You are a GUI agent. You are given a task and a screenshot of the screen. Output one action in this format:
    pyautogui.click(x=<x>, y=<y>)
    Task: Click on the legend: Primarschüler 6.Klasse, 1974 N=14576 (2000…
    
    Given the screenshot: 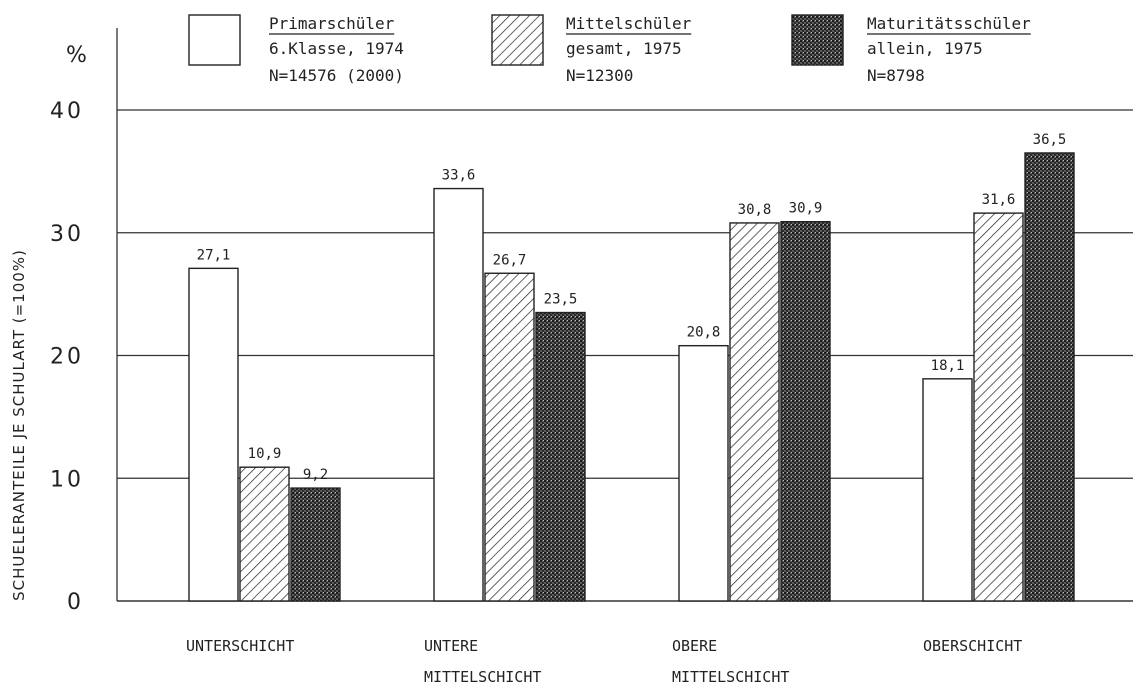 What is the action you would take?
    pyautogui.click(x=609, y=49)
    